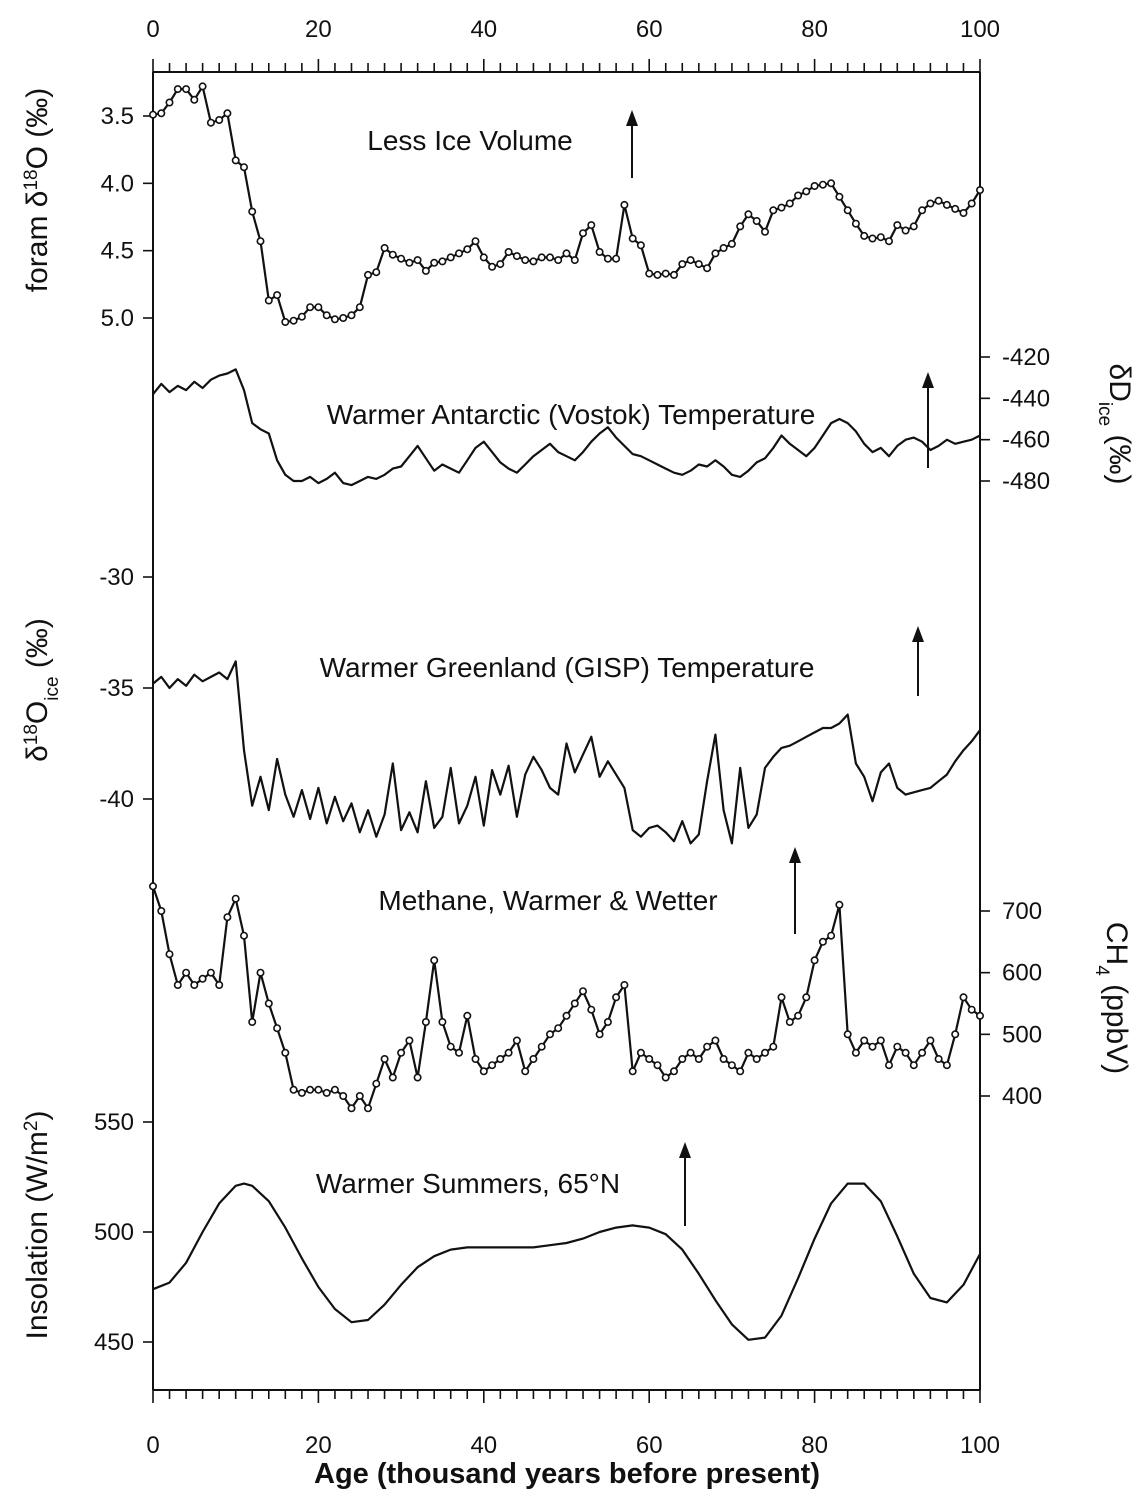  What do you see at coordinates (38, 190) in the screenshot?
I see `foram-y-axis-label: foram δ18O (‰)` at bounding box center [38, 190].